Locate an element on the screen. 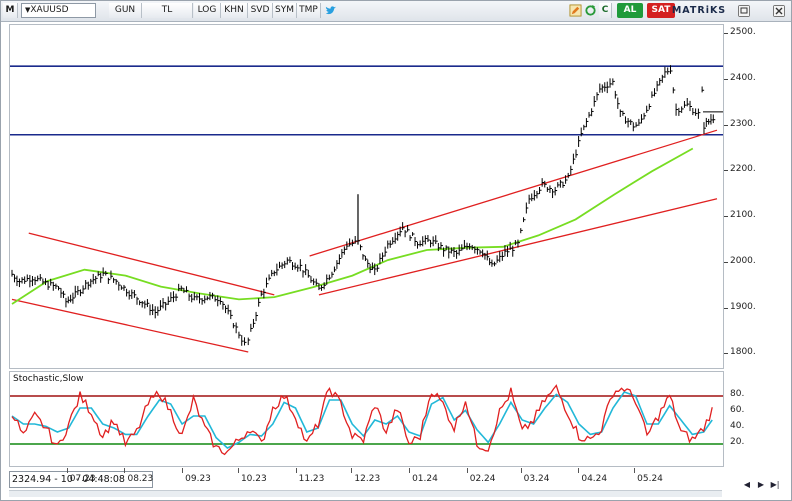 This screenshot has width=792, height=501. log-button: LOG is located at coordinates (207, 10).